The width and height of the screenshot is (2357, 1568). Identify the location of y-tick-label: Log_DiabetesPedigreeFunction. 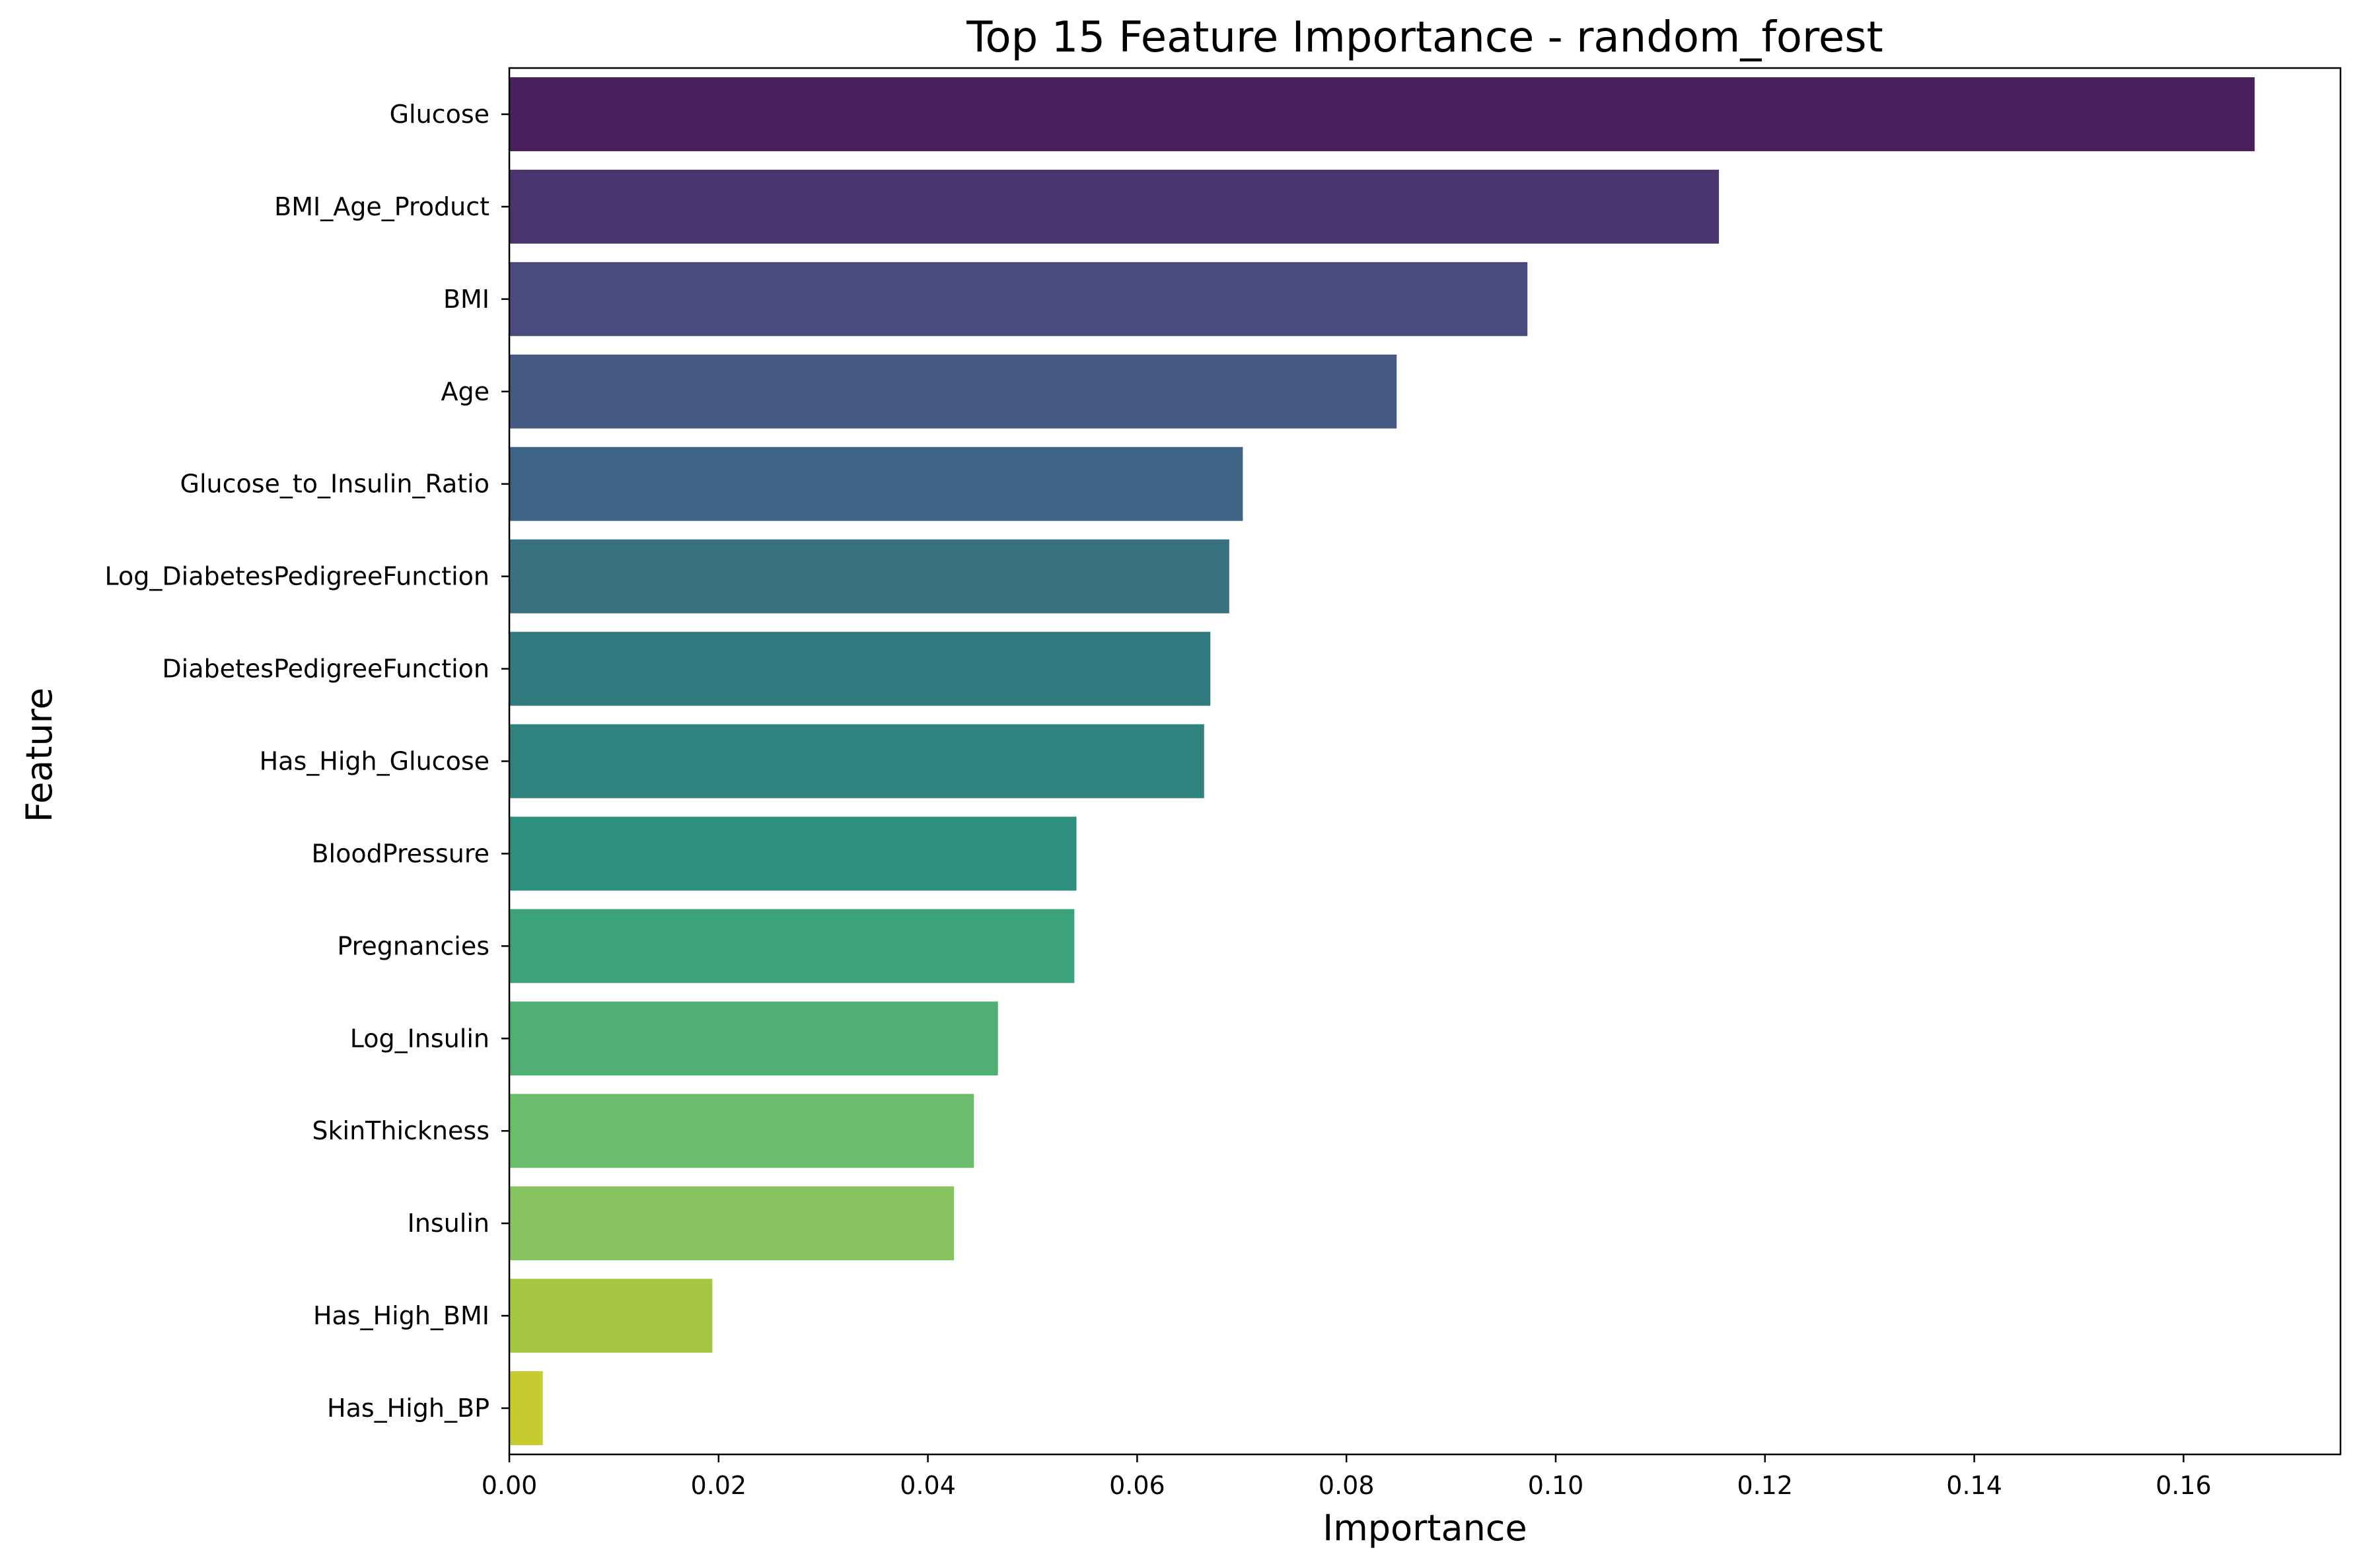
(297, 576).